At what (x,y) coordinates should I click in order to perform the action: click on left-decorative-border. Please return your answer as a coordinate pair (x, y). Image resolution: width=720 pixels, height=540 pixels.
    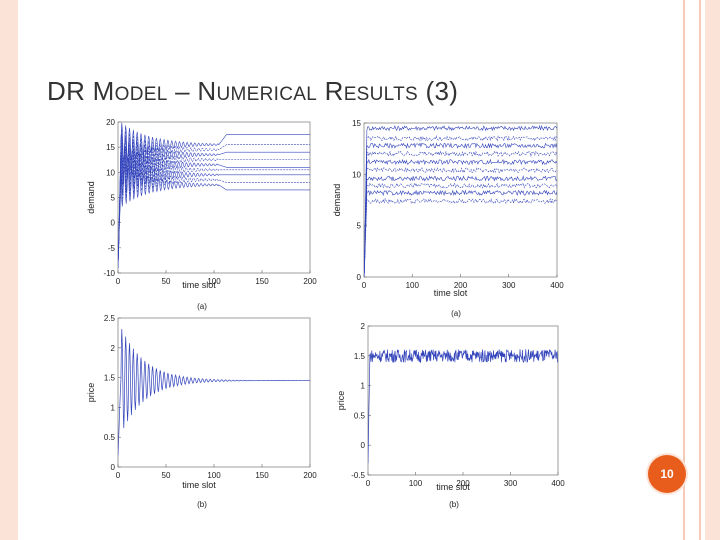
    Looking at the image, I should click on (9, 270).